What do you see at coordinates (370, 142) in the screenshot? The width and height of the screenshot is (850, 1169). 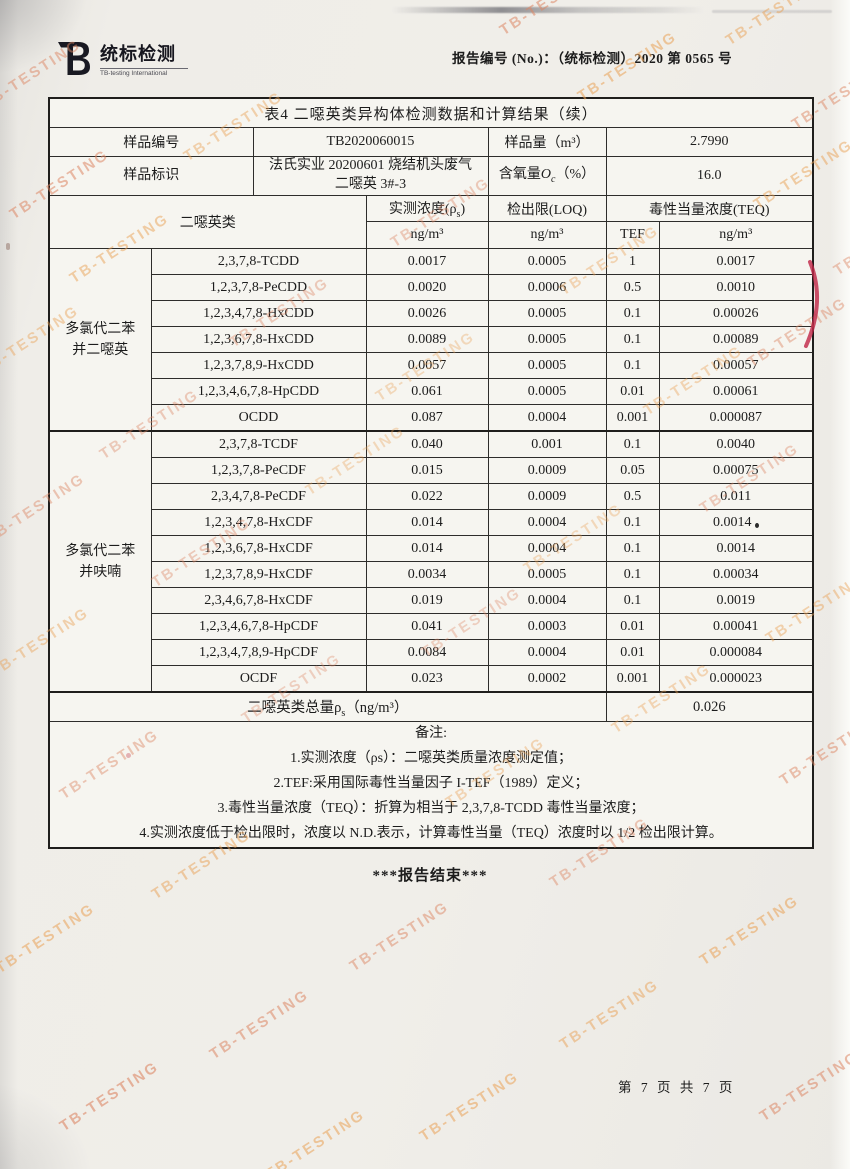 I see `sample-no-value: TB2020060015` at bounding box center [370, 142].